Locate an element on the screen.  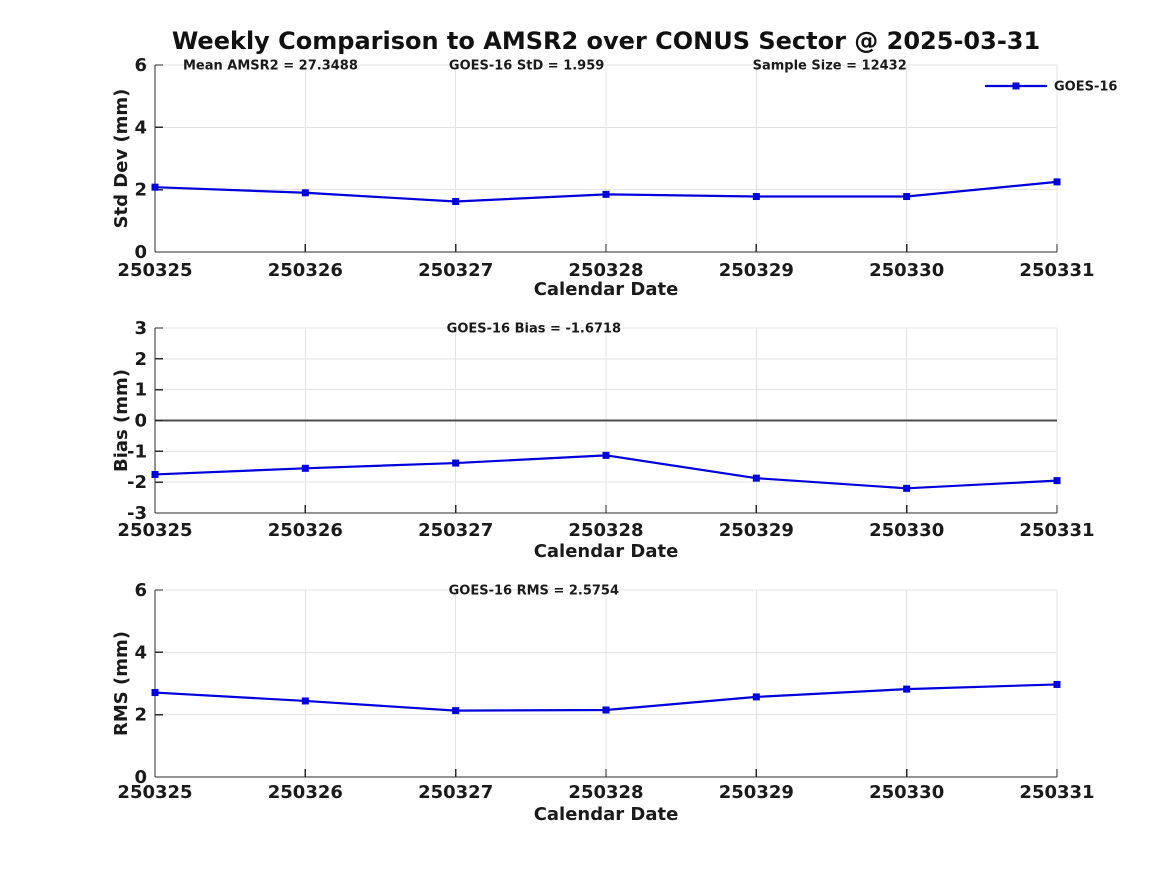
annotation-text: Mean AMSR2 = 27.3488 is located at coordinates (270, 66).